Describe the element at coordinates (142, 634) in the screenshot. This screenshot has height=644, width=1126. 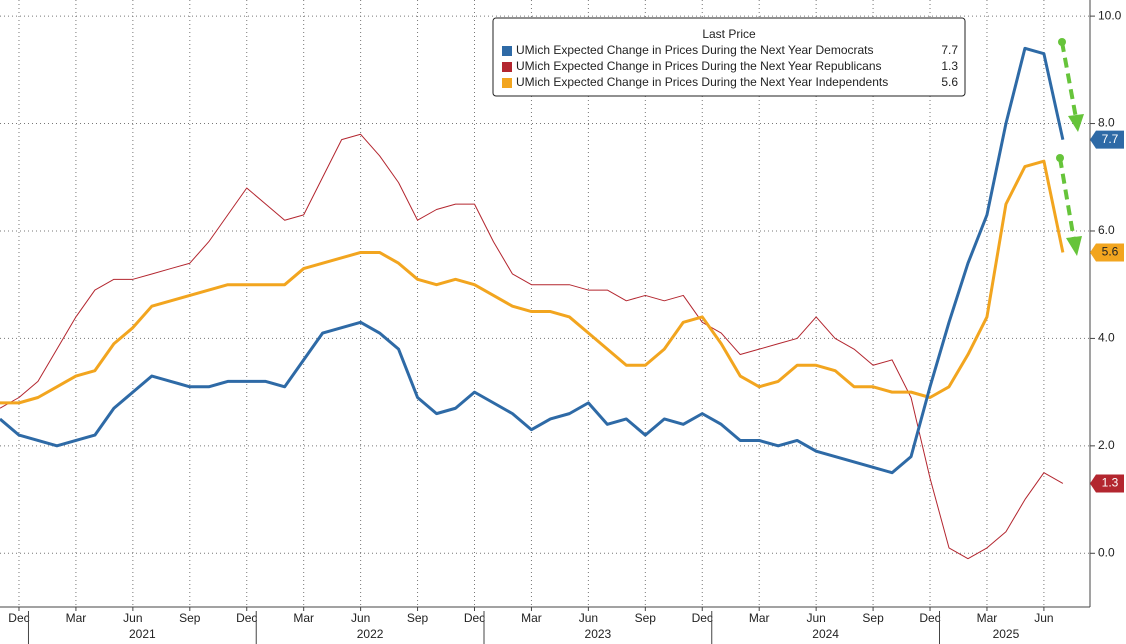
I see `year-label: 2021` at that location.